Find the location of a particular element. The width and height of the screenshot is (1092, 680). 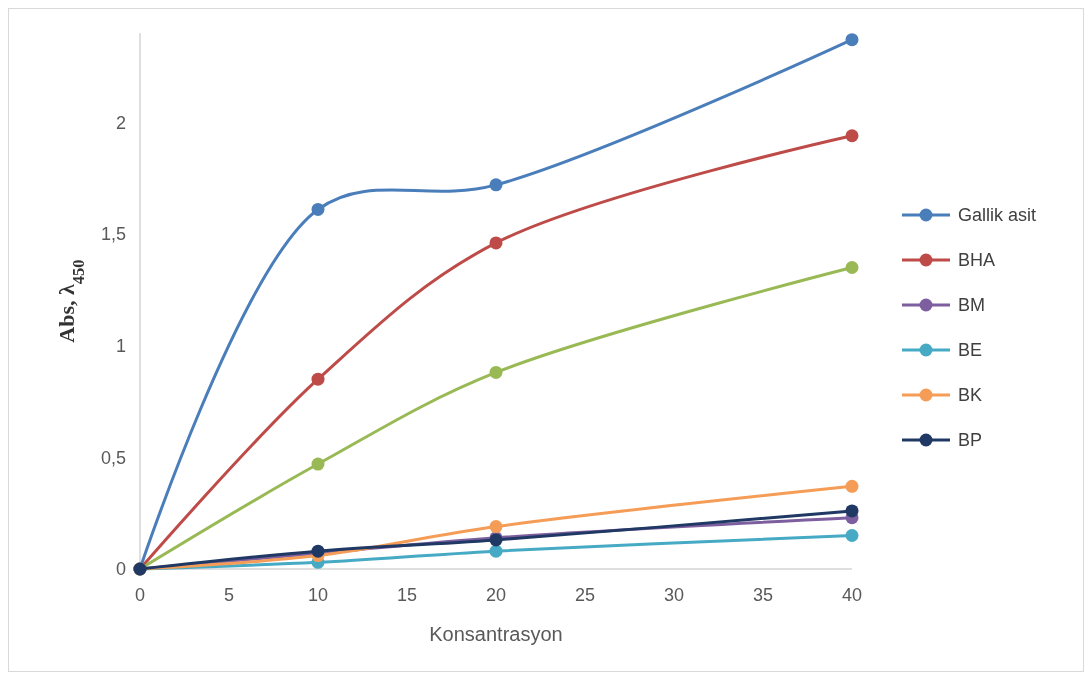

x-tick-label: 35 is located at coordinates (763, 595).